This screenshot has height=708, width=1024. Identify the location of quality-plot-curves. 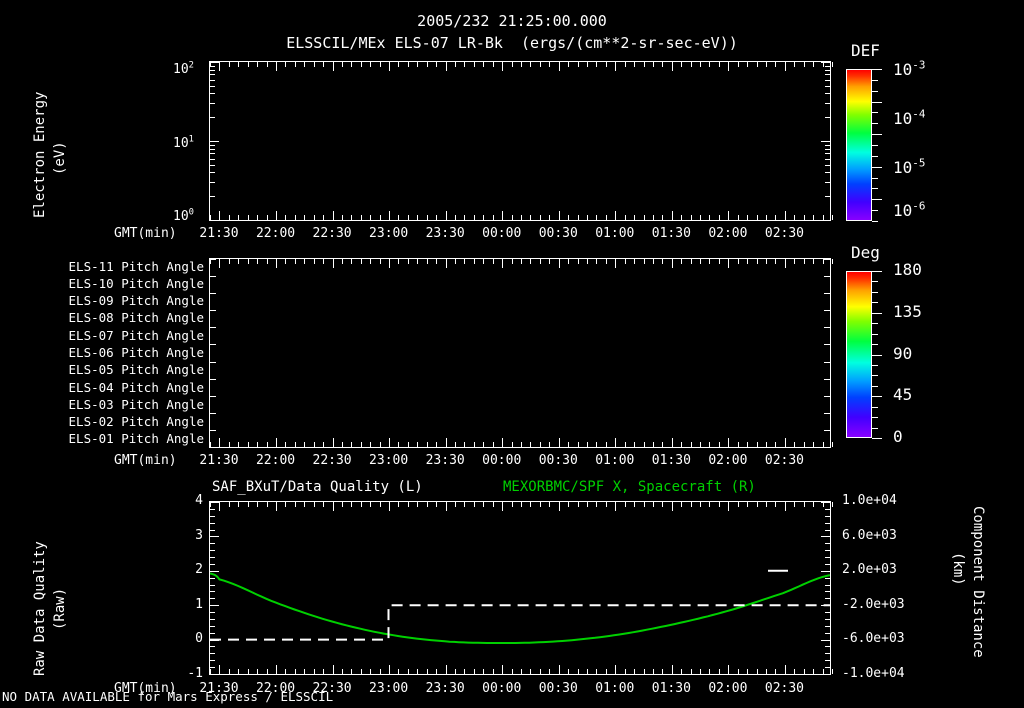
(520, 606).